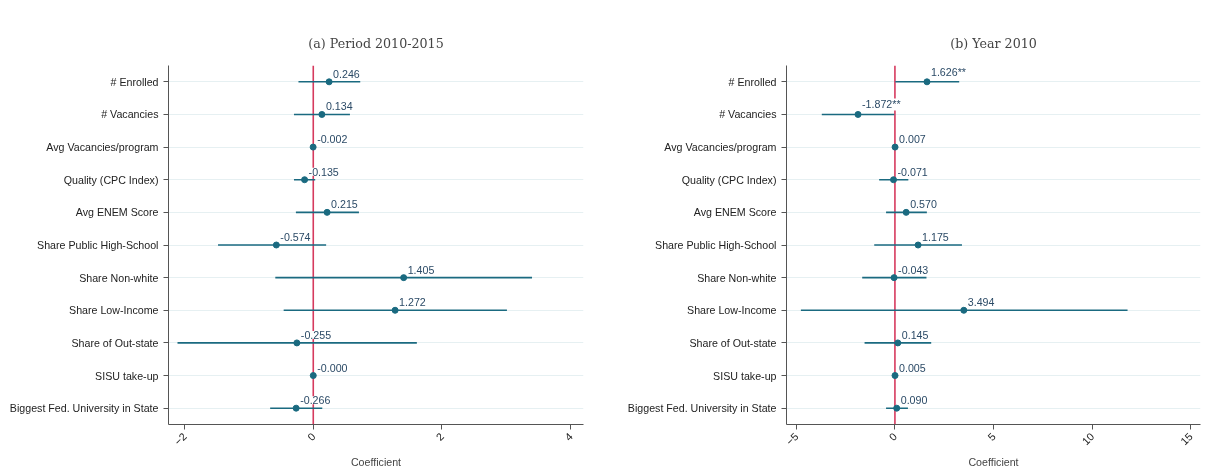  What do you see at coordinates (912, 171) in the screenshot?
I see `data-label: -0.071` at bounding box center [912, 171].